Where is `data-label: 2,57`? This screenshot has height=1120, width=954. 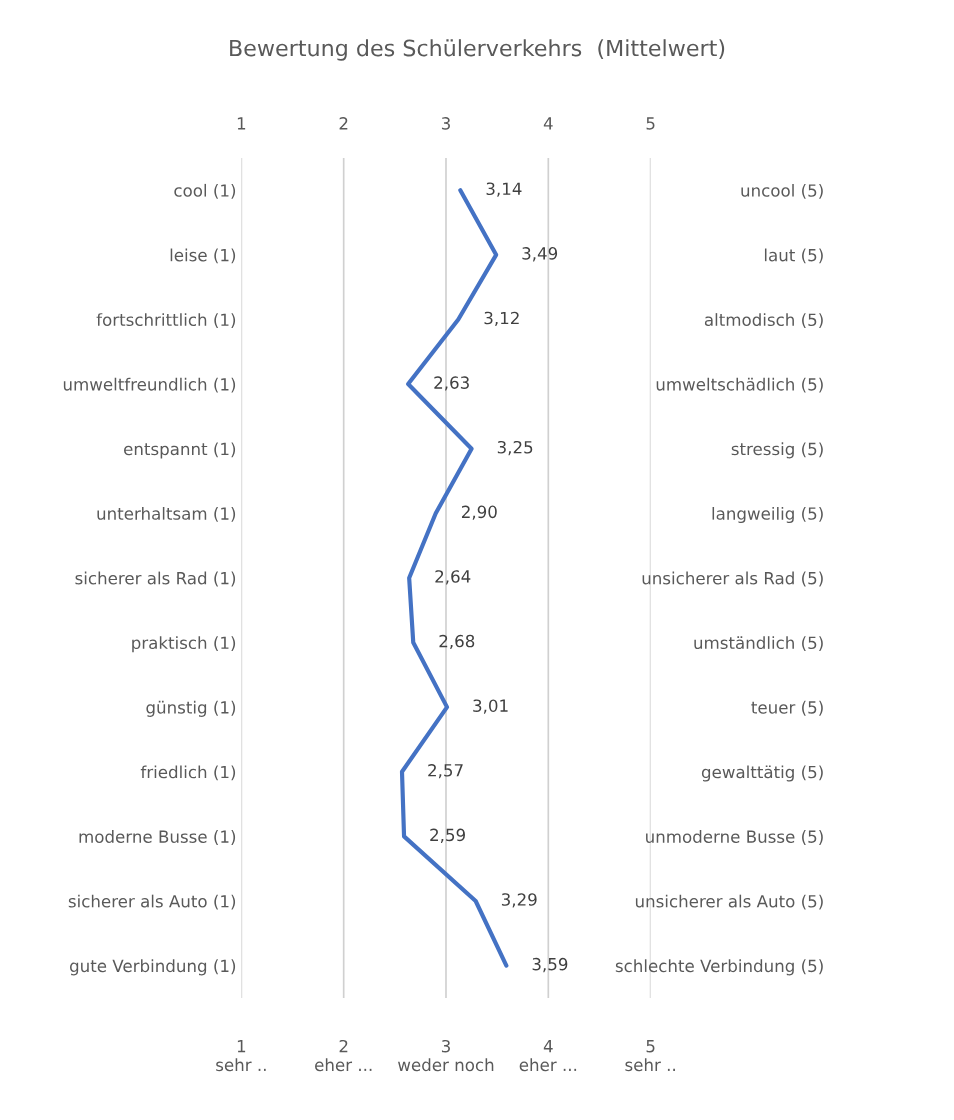 data-label: 2,57 is located at coordinates (445, 771).